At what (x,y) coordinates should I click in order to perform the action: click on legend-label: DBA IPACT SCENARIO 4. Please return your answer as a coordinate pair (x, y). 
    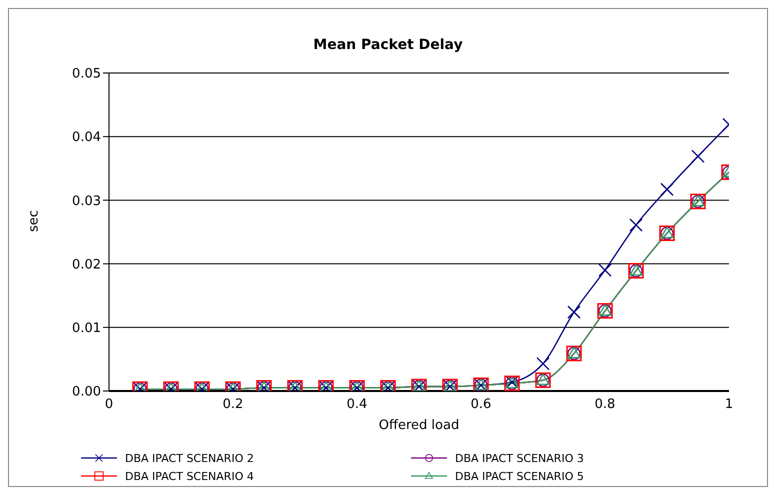
    Looking at the image, I should click on (189, 476).